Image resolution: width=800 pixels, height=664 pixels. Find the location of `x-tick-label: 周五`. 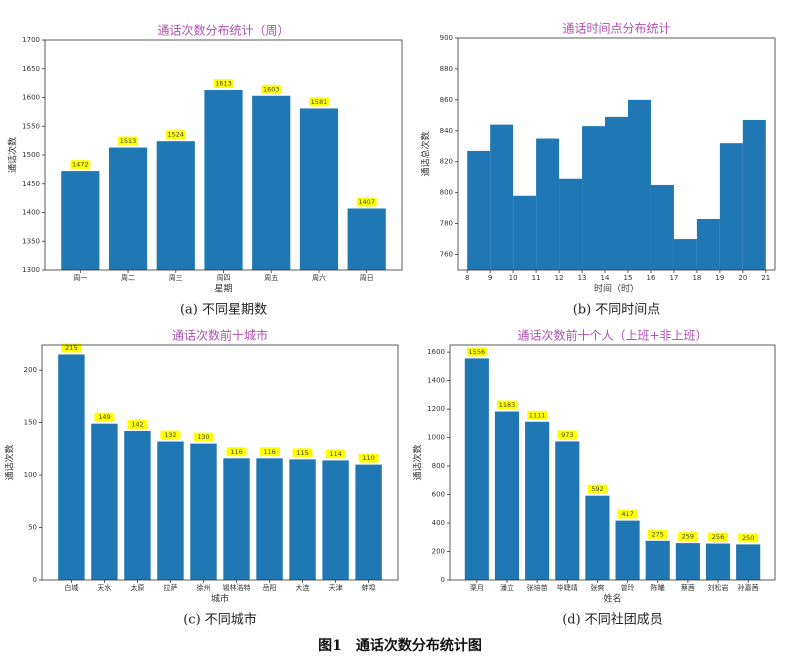

x-tick-label: 周五 is located at coordinates (271, 278).